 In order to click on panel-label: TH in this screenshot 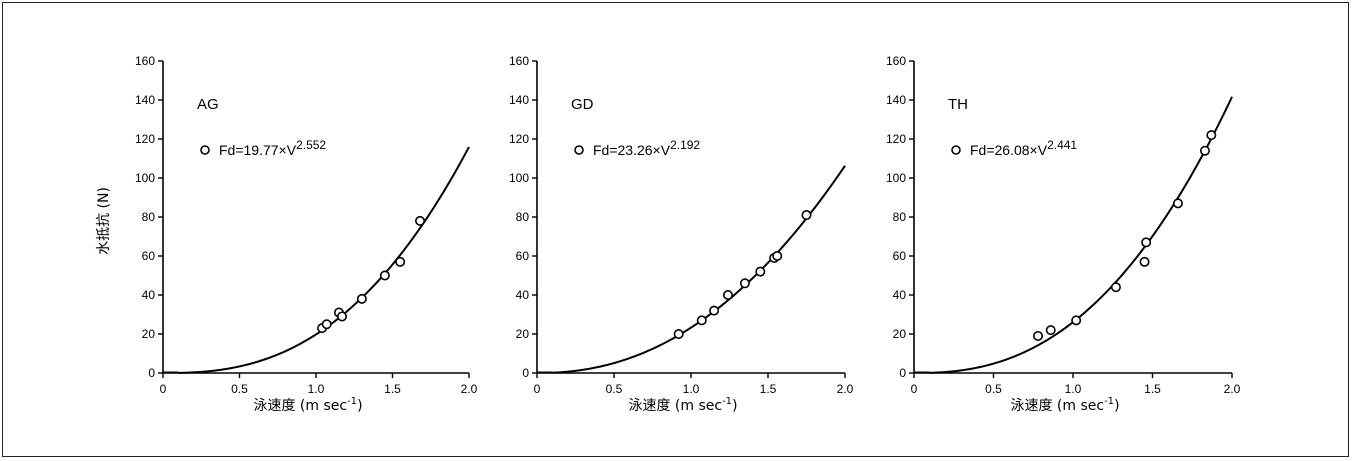, I will do `click(958, 104)`.